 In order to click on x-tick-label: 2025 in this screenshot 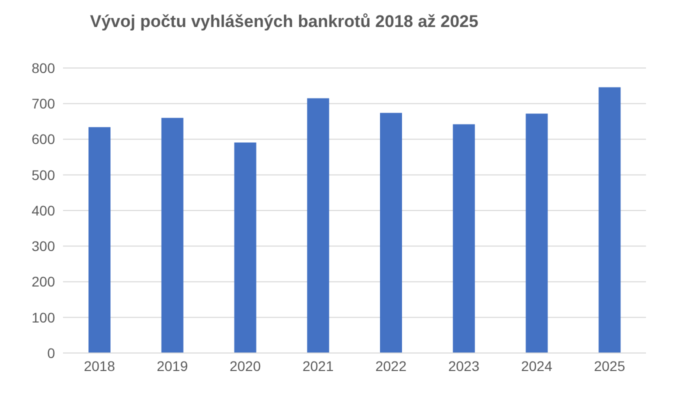, I will do `click(610, 366)`.